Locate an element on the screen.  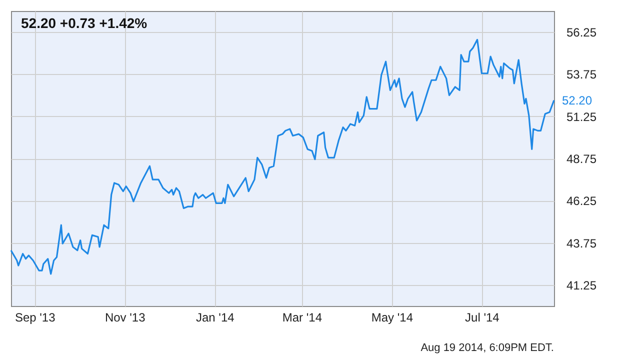
chart-title: 52.20 +0.73 +1.42% is located at coordinates (84, 23).